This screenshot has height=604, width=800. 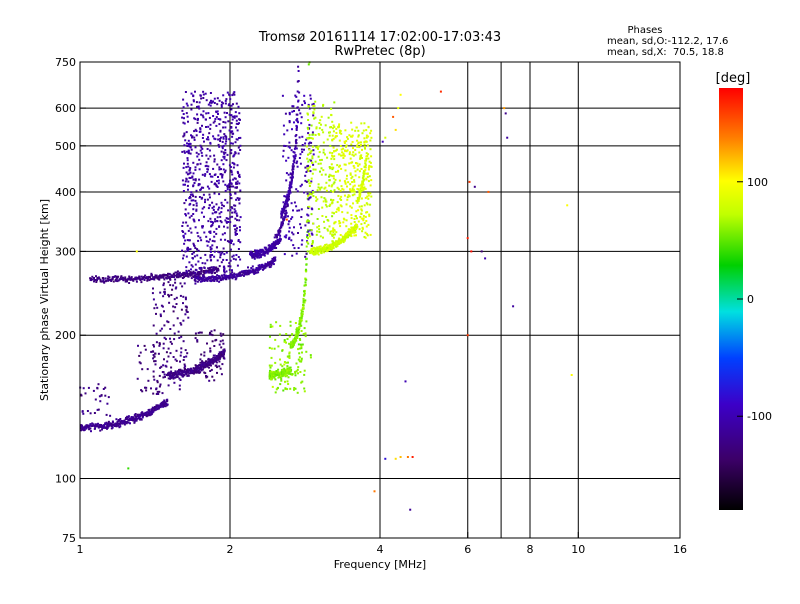 What do you see at coordinates (379, 37) in the screenshot?
I see `chart-title: Tromsø 20161114 17:02:00-17:03:43` at bounding box center [379, 37].